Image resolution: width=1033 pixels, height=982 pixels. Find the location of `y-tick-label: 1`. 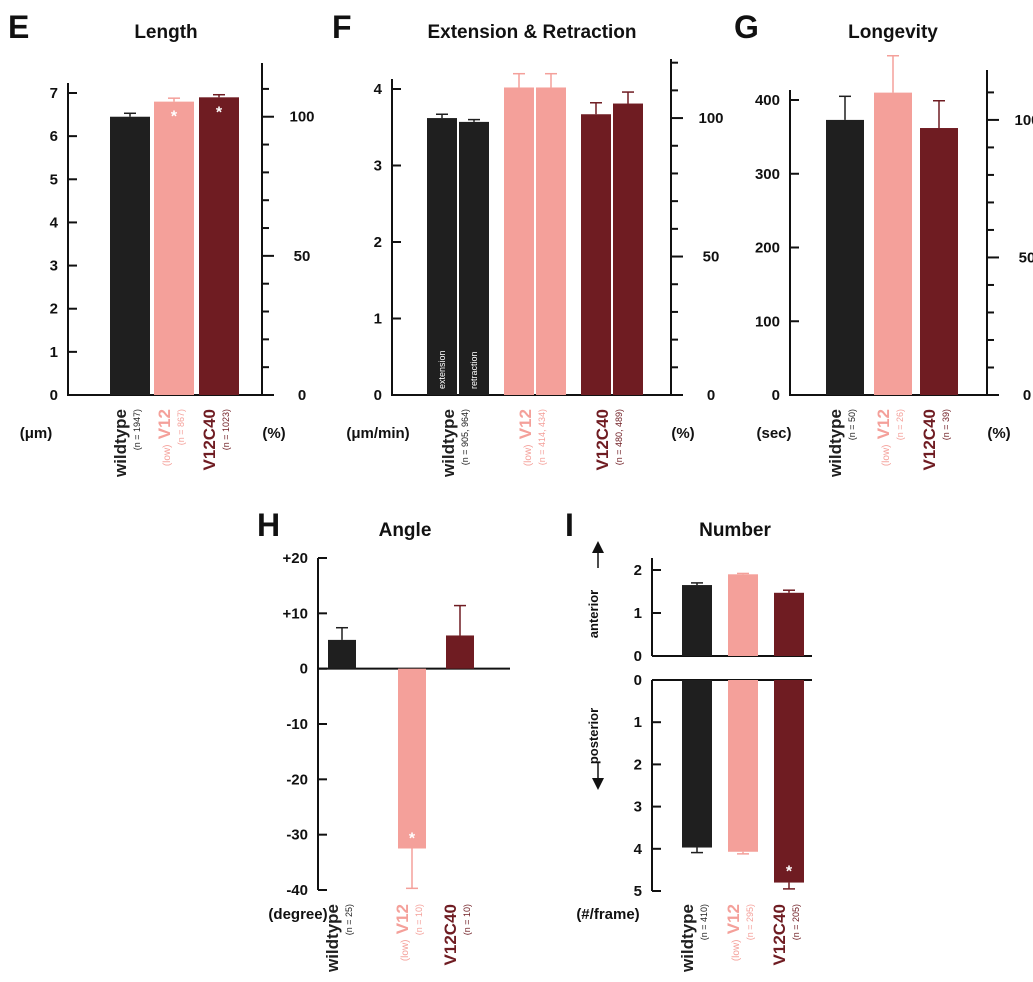

y-tick-label: 1 is located at coordinates (54, 352).